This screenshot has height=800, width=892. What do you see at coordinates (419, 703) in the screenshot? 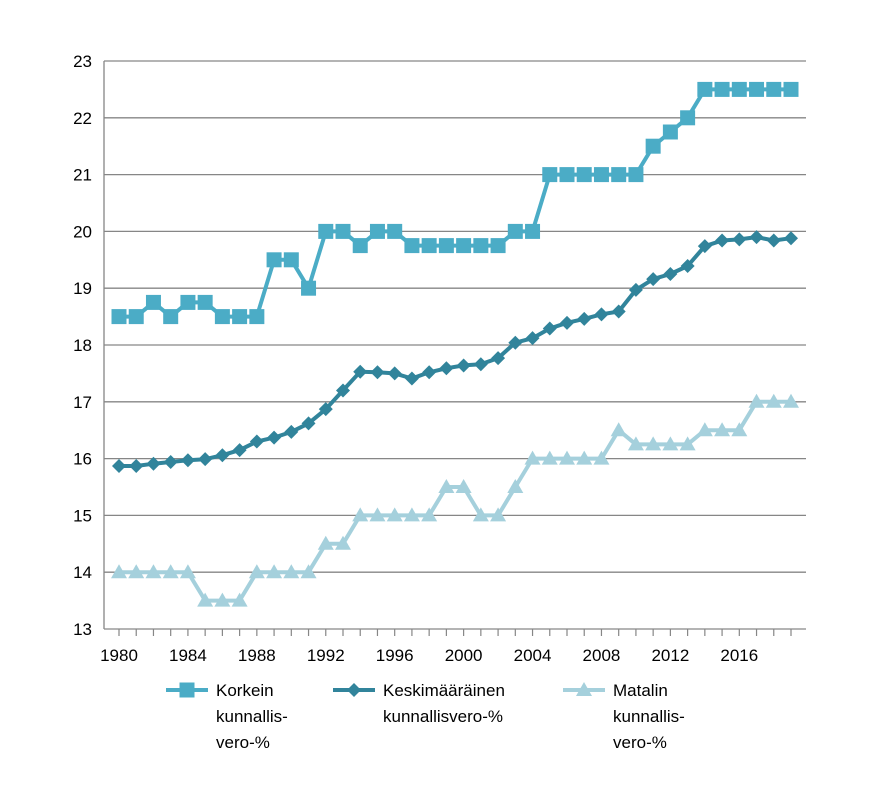
I see `legend-item-2: Keskimääräinen kunnallisvero-%` at bounding box center [419, 703].